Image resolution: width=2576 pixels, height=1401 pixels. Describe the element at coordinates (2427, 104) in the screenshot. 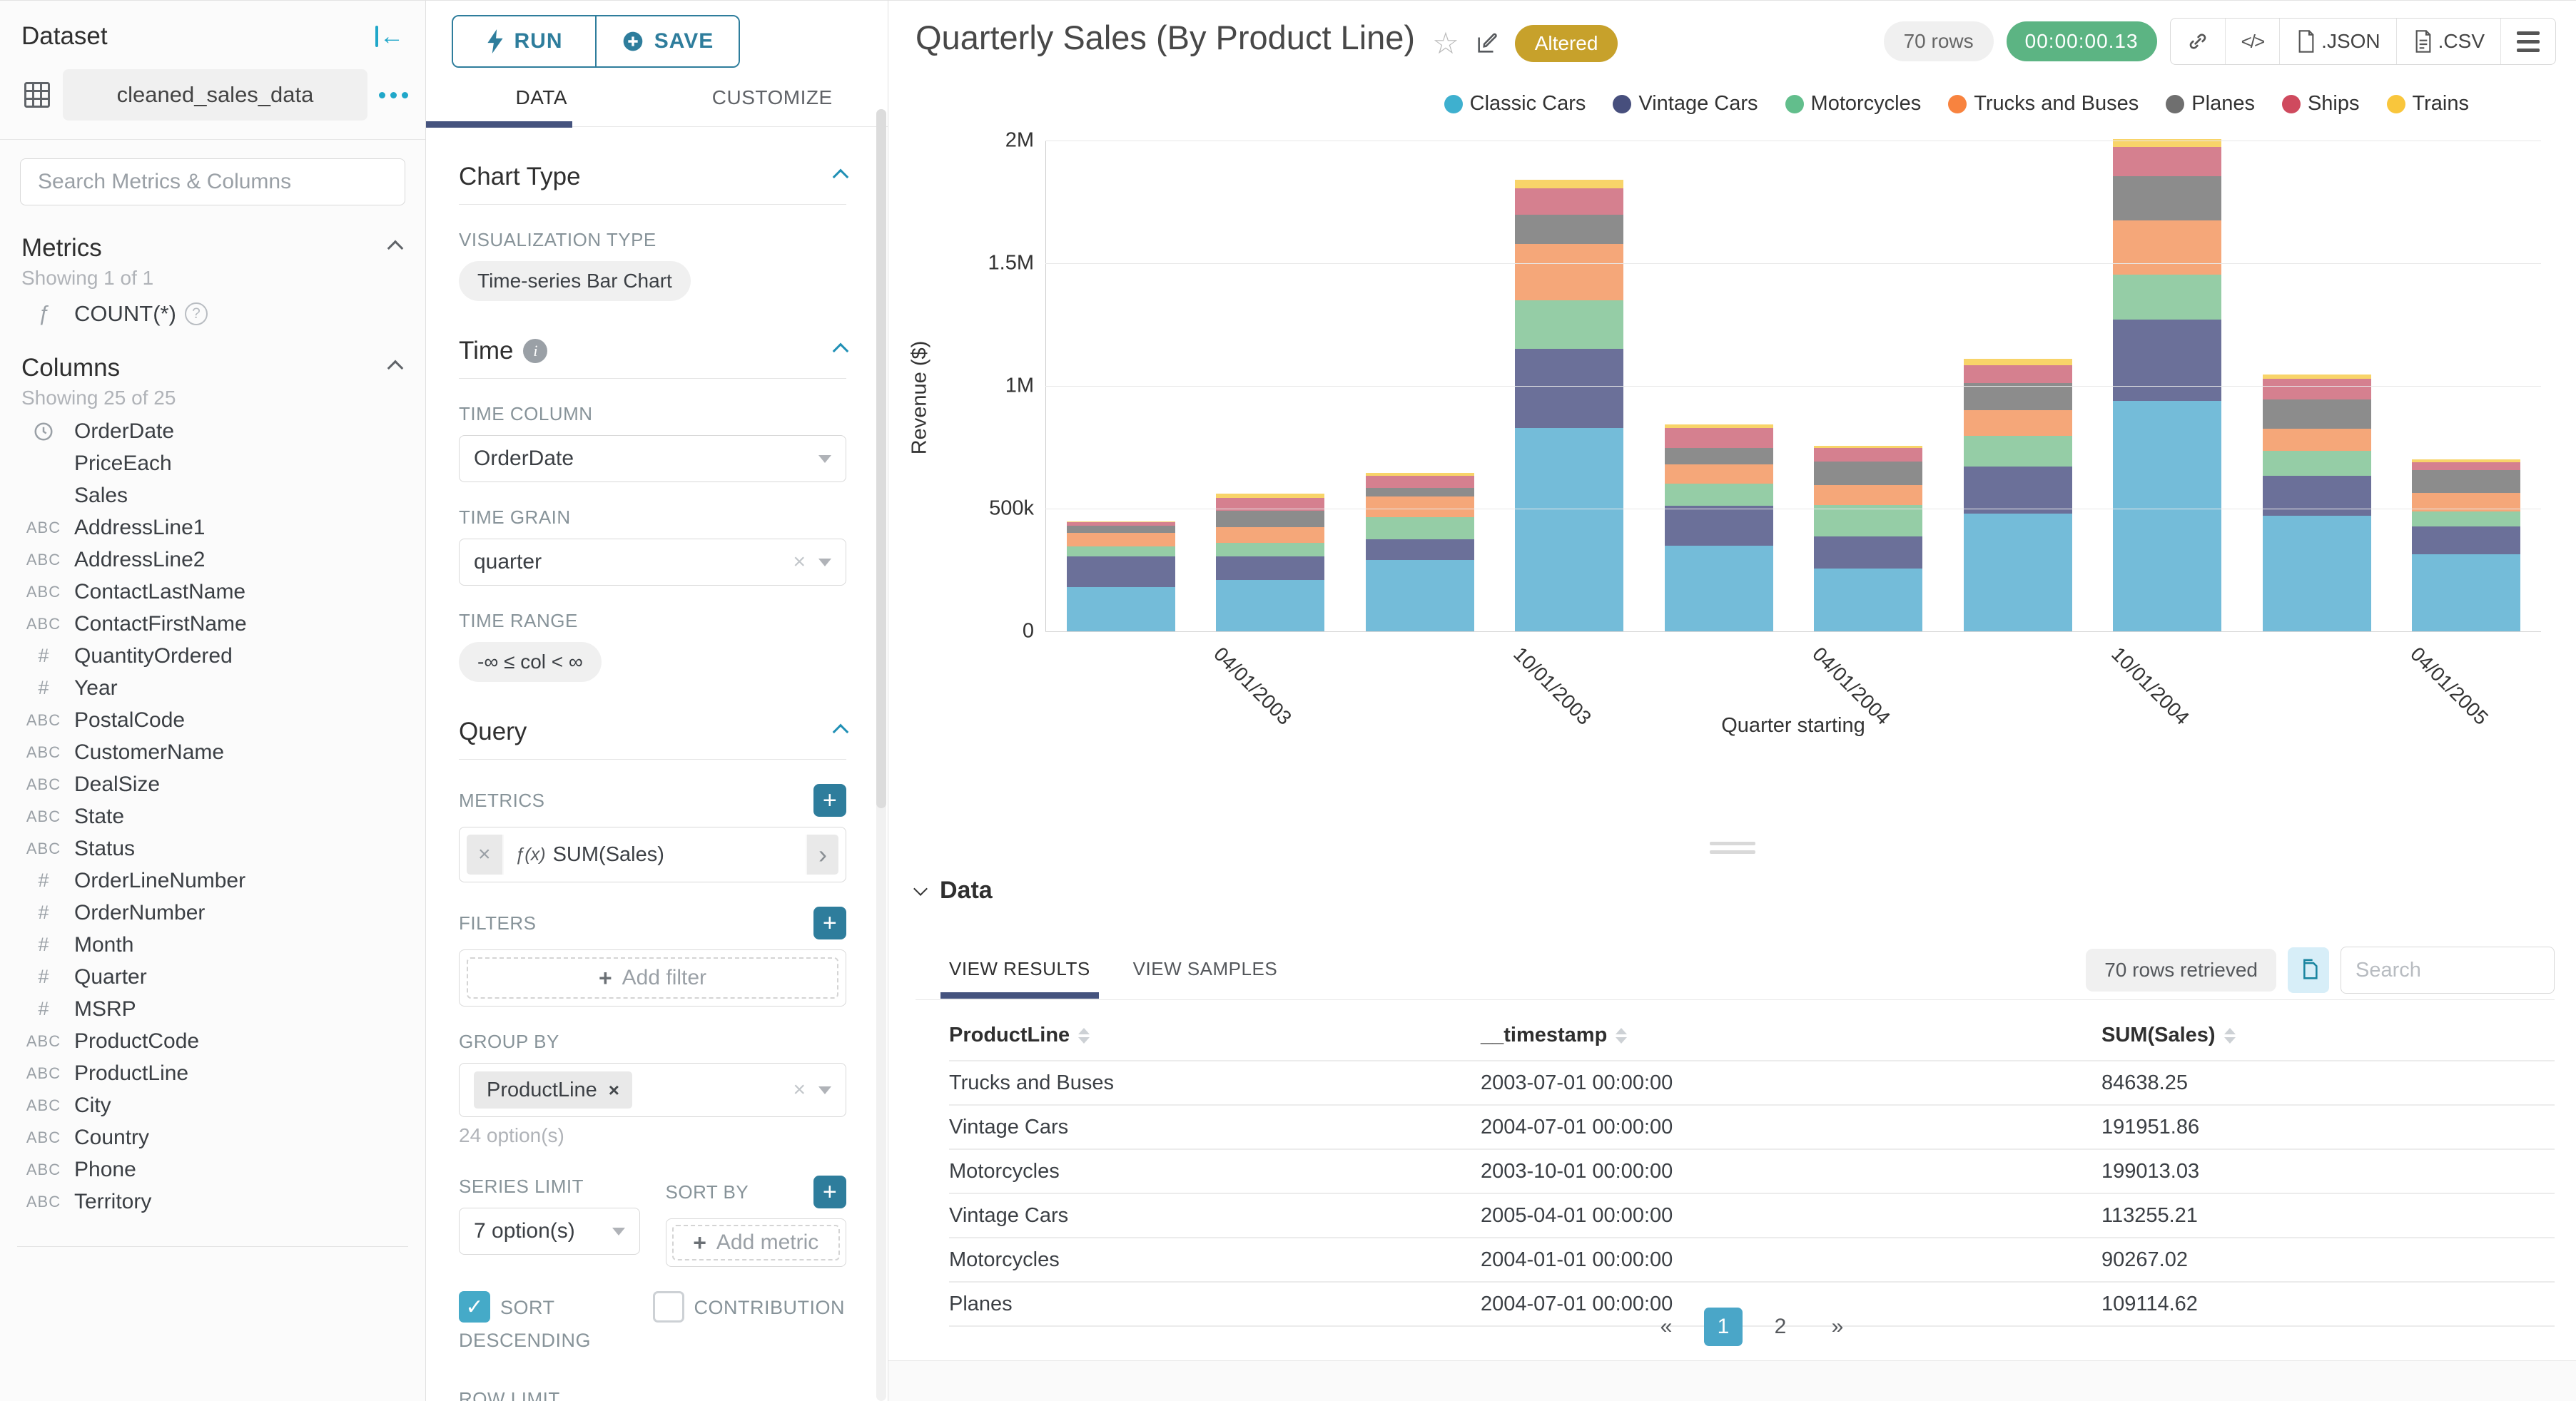

I see `legend-item-Trains: Trains` at that location.